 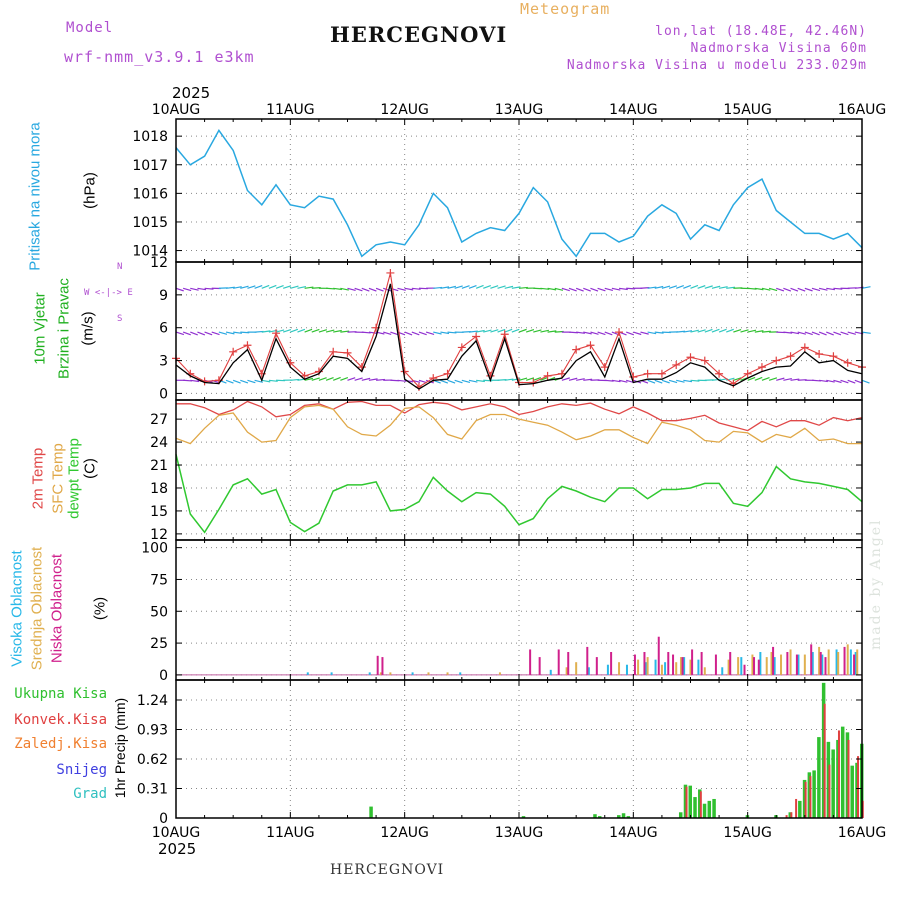 What do you see at coordinates (159, 57) in the screenshot?
I see `model-name: wrf-nmm_v3.9.1 e3km` at bounding box center [159, 57].